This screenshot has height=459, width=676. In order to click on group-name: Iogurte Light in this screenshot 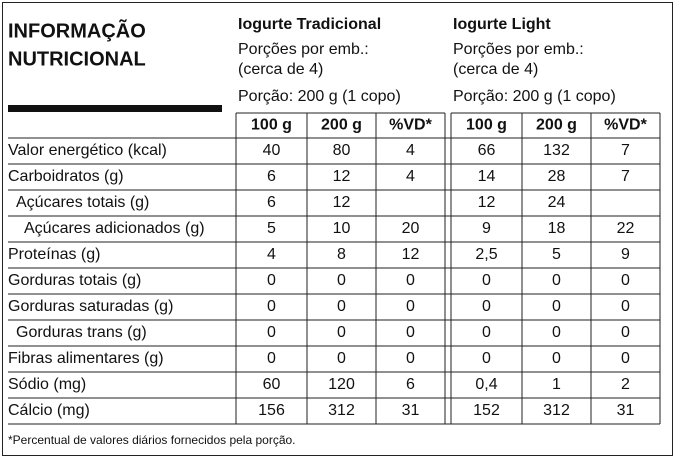, I will do `click(502, 24)`.